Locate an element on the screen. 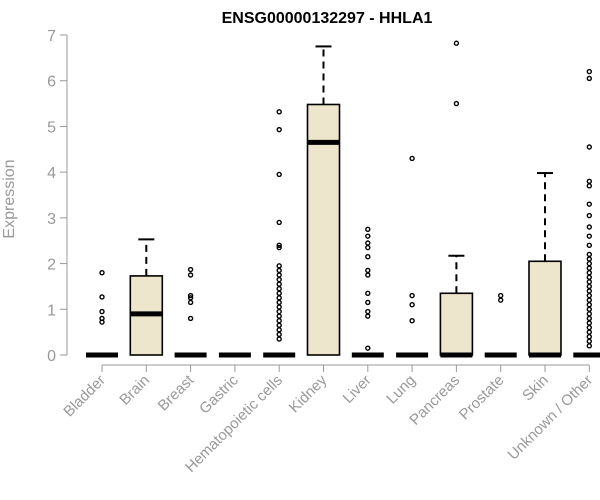  box-skin is located at coordinates (545, 265).